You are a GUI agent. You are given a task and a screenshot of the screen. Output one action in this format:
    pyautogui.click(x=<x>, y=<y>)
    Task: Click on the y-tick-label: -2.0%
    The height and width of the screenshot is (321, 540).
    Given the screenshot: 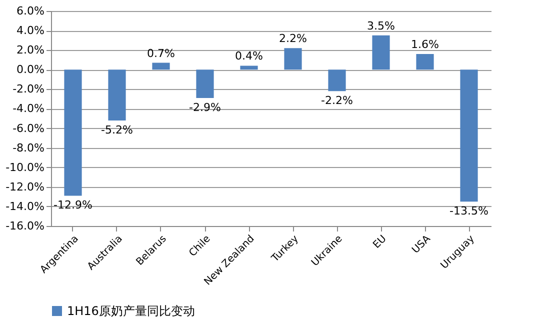 What is the action you would take?
    pyautogui.click(x=28, y=89)
    